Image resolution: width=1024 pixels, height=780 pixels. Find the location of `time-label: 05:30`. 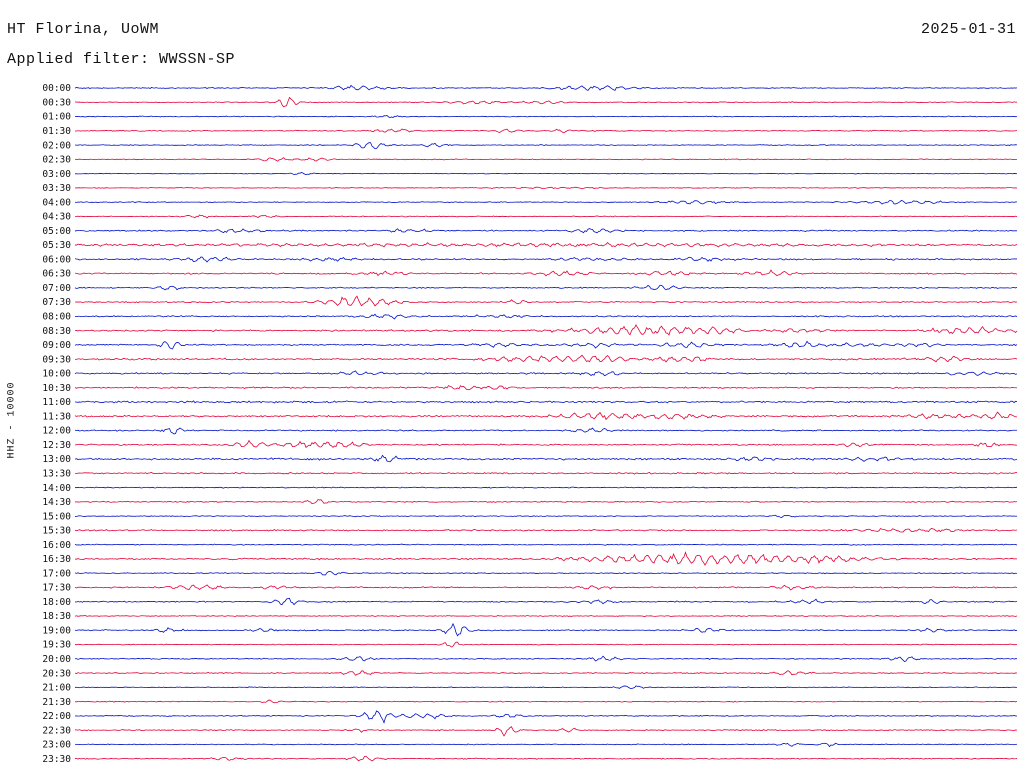

time-label: 05:30 is located at coordinates (56, 245).